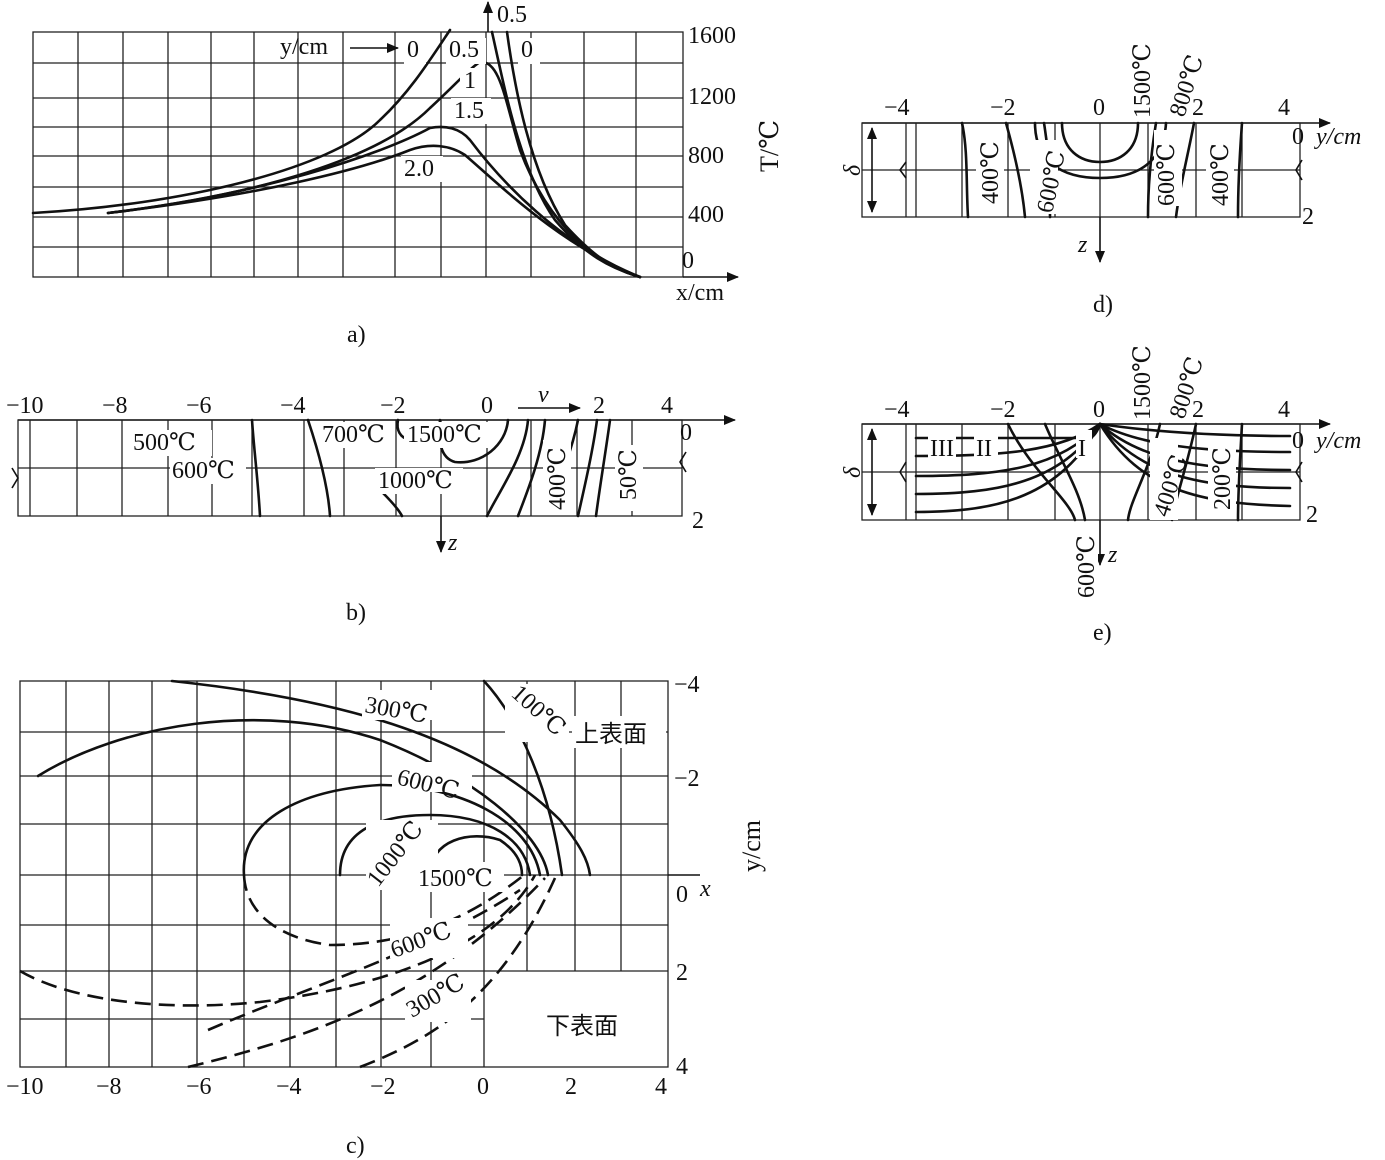 Image resolution: width=1385 pixels, height=1160 pixels. What do you see at coordinates (383, 1087) in the screenshot?
I see `panel-c-x-tick-m2: −2` at bounding box center [383, 1087].